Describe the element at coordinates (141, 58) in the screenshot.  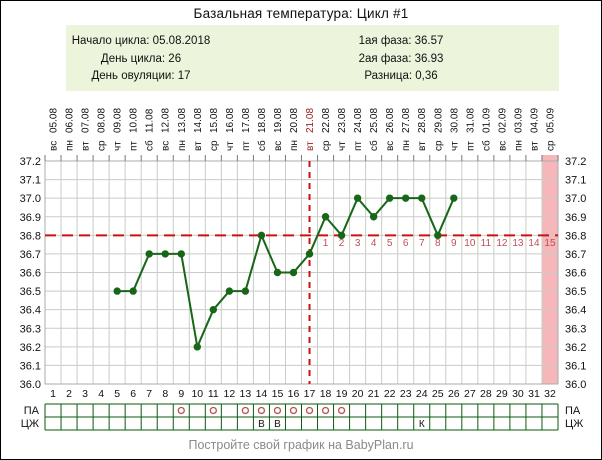
I see `info-cycle-day: День цикла: 26` at that location.